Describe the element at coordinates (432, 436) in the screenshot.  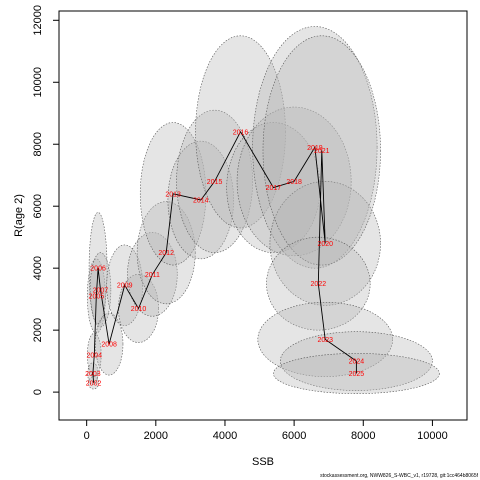
I see `x-tick-label: 10000` at that location.